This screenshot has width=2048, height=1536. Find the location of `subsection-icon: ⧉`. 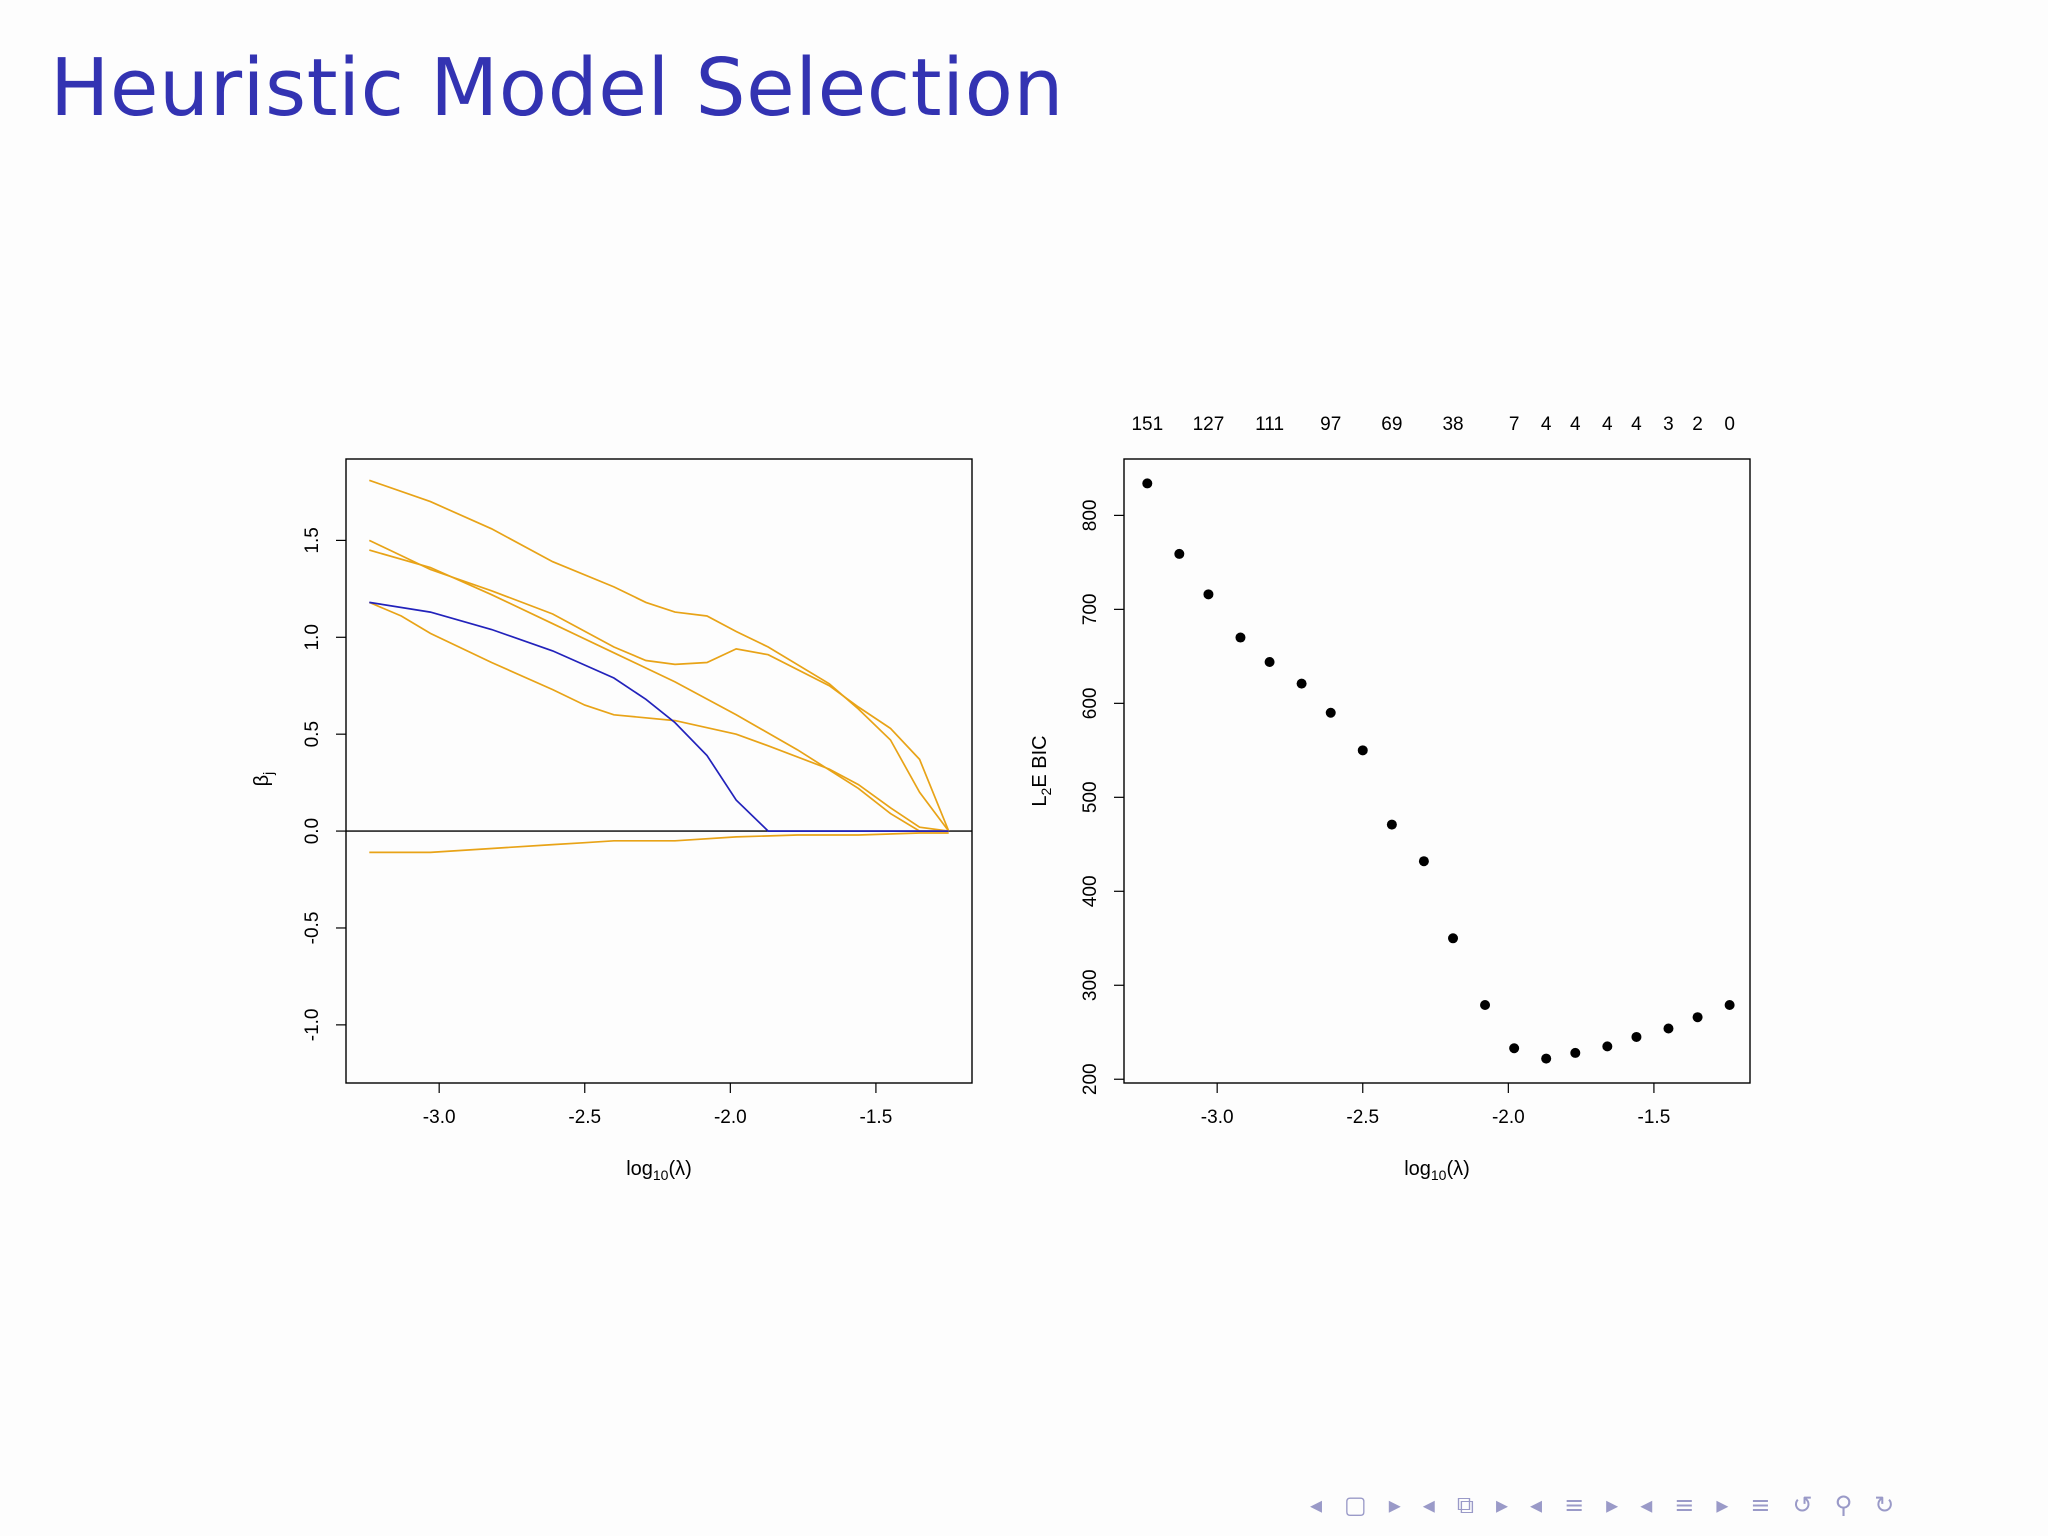

subsection-icon: ⧉ is located at coordinates (1465, 1505).